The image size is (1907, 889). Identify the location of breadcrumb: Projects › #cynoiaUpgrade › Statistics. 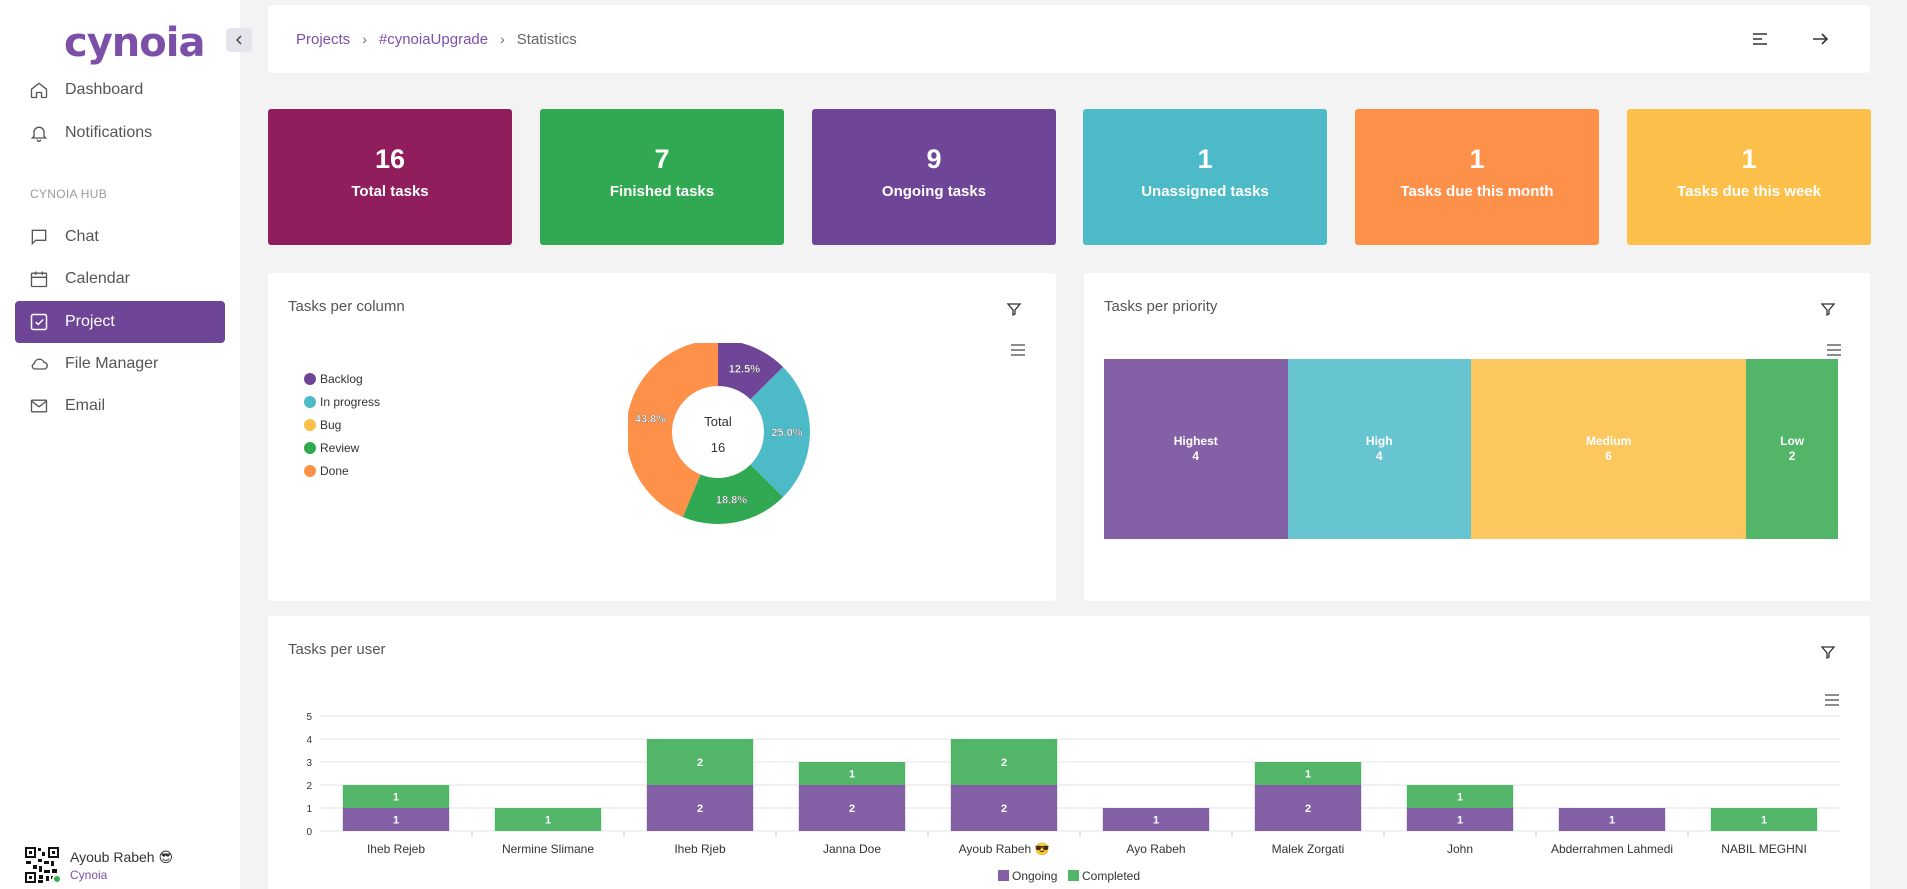
(436, 39).